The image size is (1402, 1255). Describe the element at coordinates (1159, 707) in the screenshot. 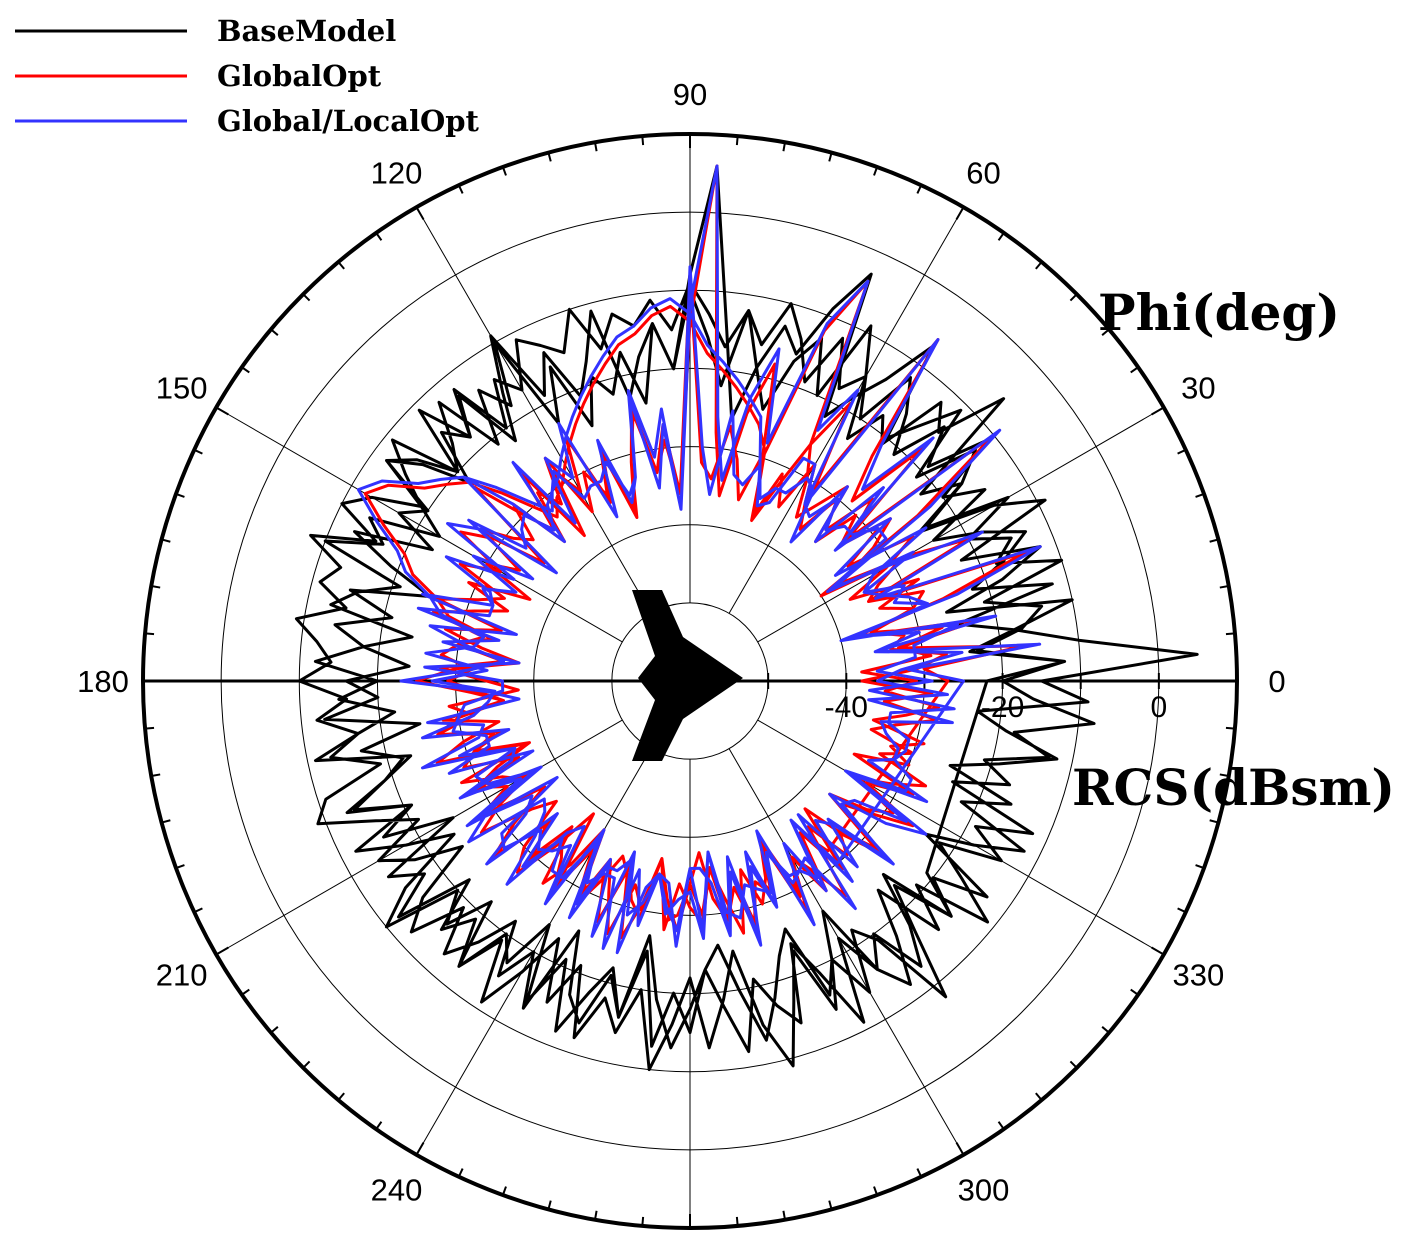

I see `r-tick-label: 0` at that location.